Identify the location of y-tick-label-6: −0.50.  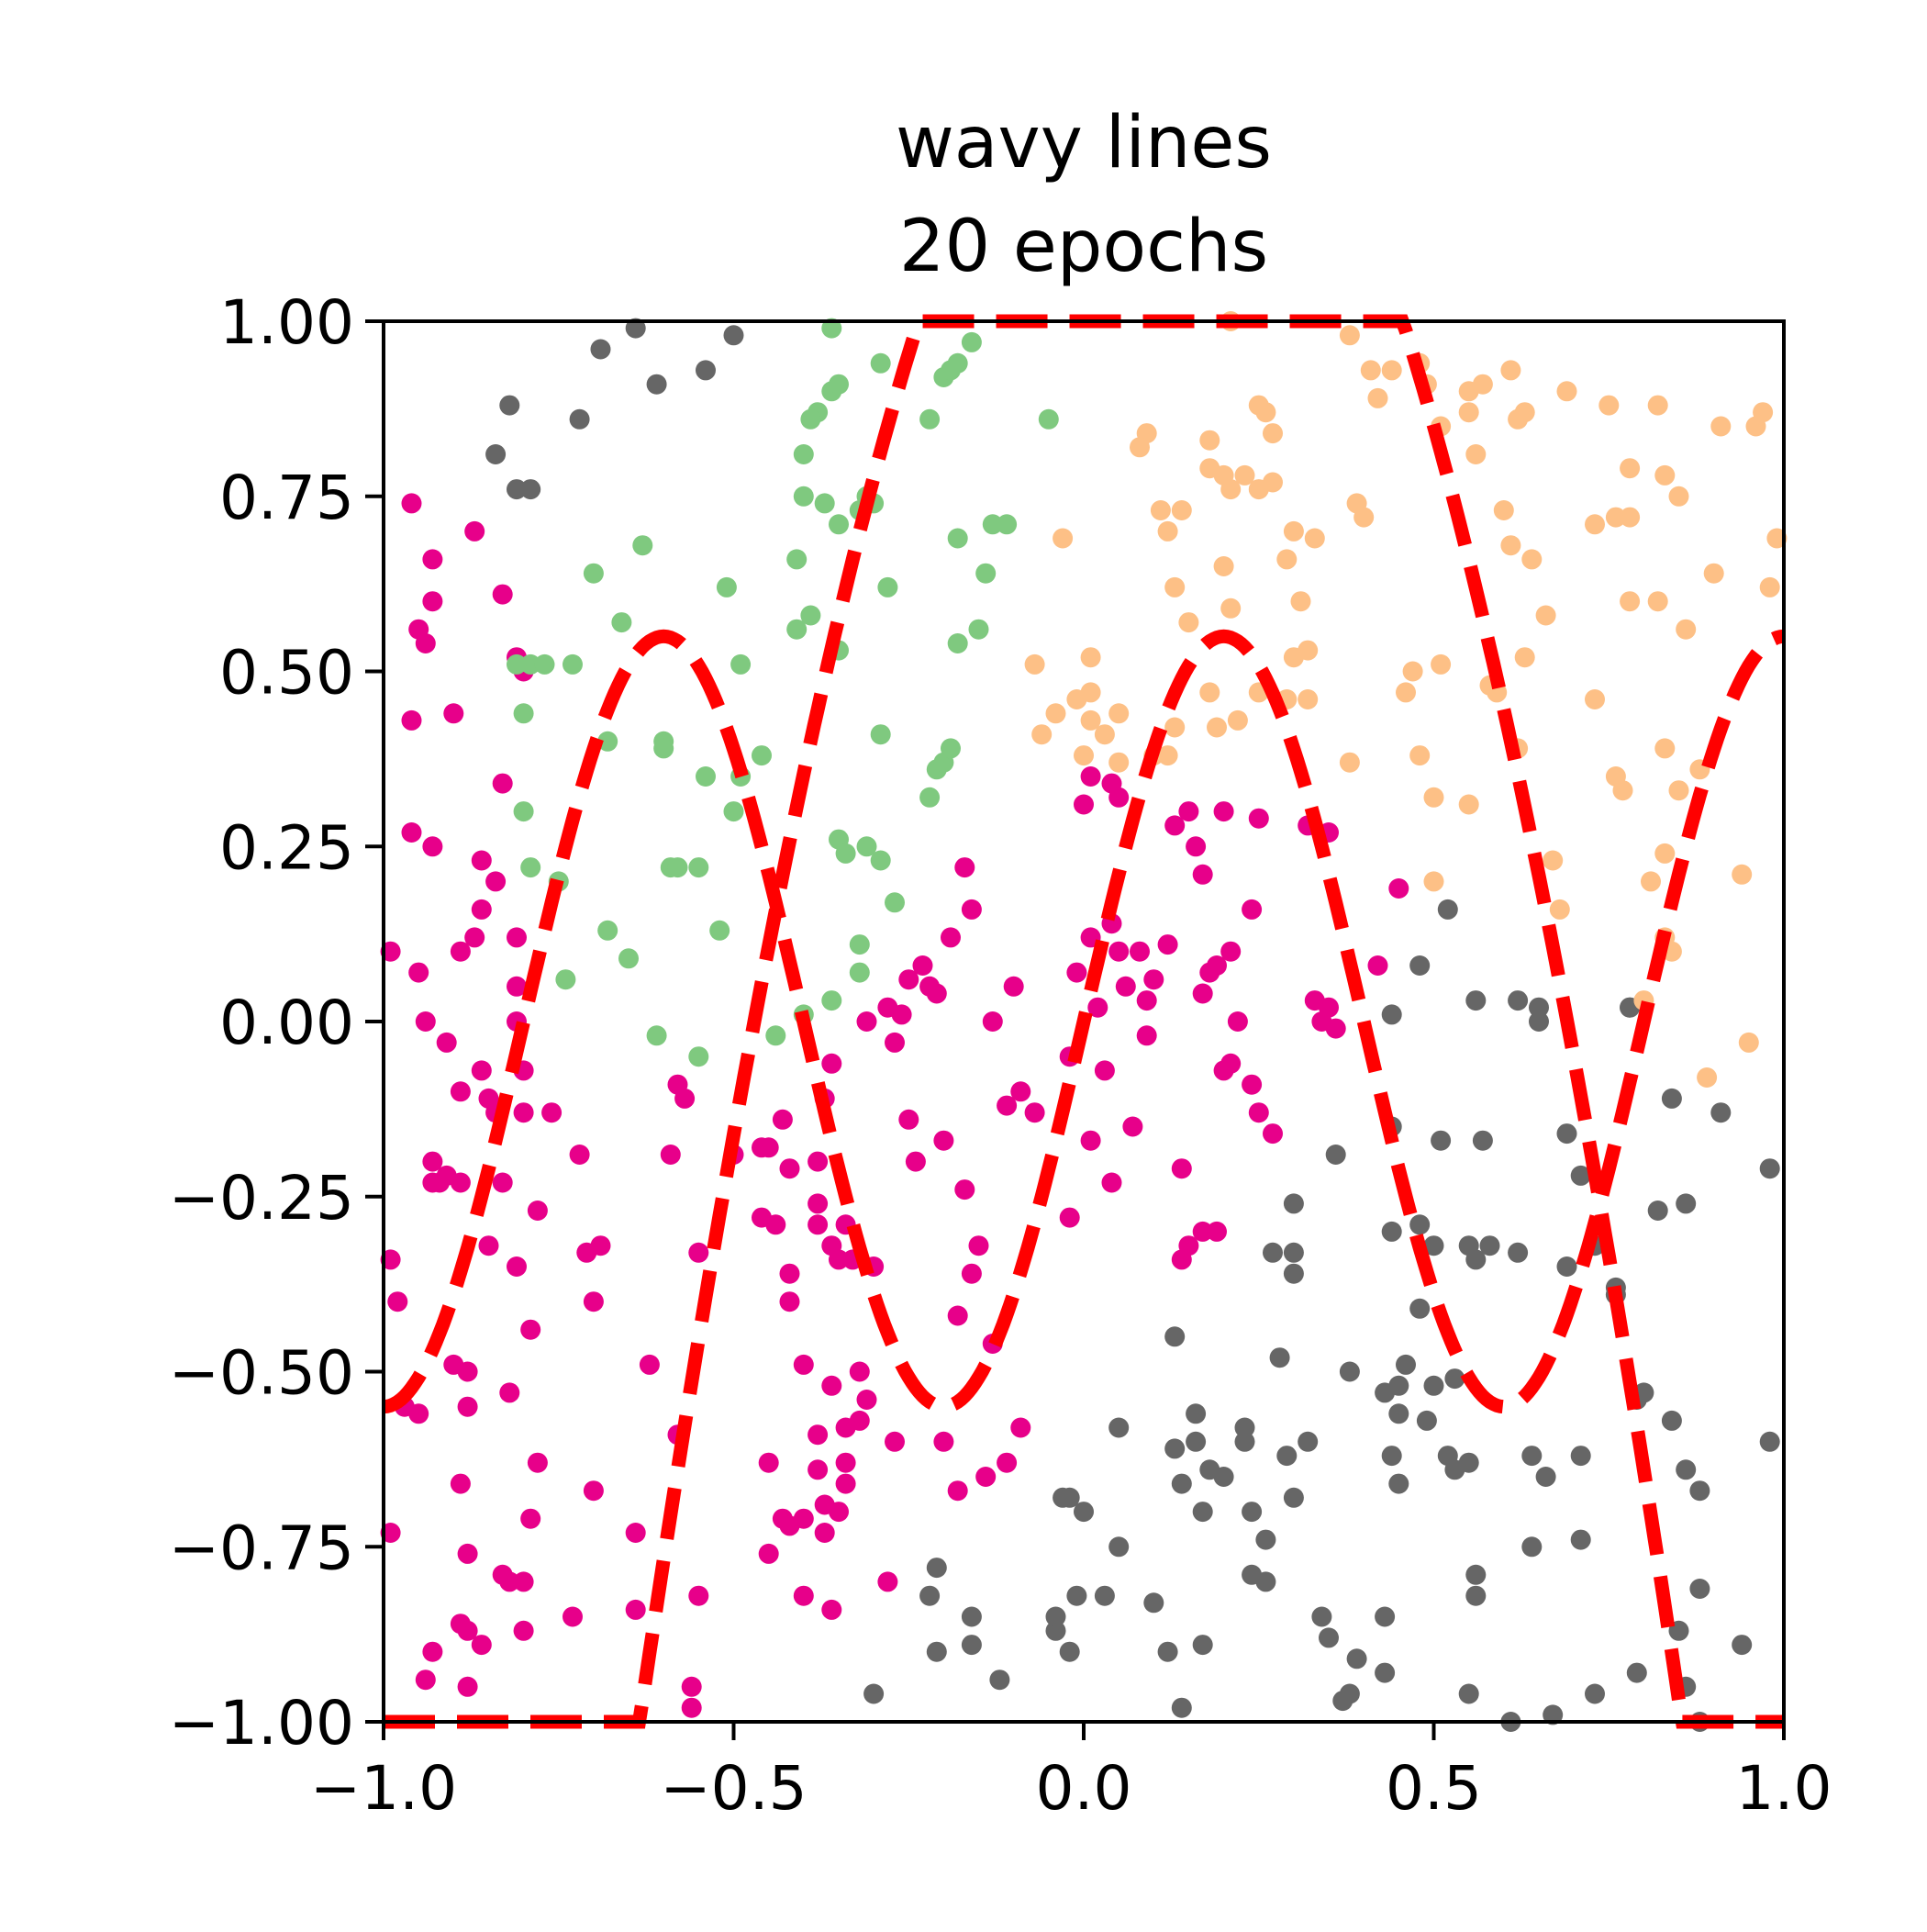
(261, 1374).